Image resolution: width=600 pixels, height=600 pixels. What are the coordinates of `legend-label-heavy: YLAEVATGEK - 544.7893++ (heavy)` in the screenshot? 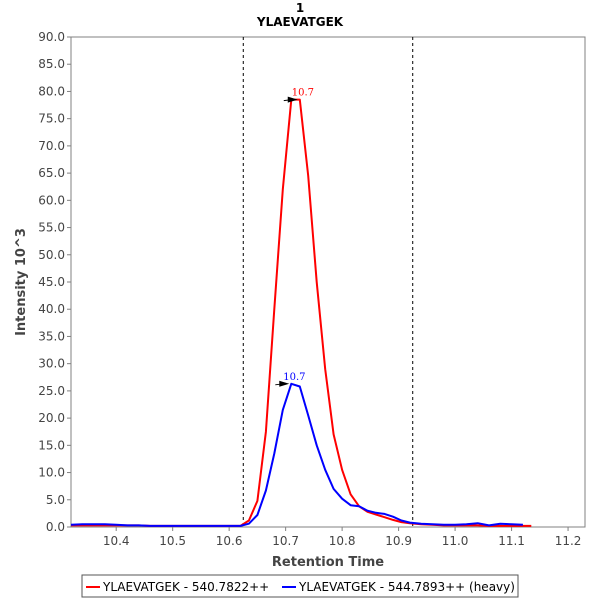 It's located at (406, 587).